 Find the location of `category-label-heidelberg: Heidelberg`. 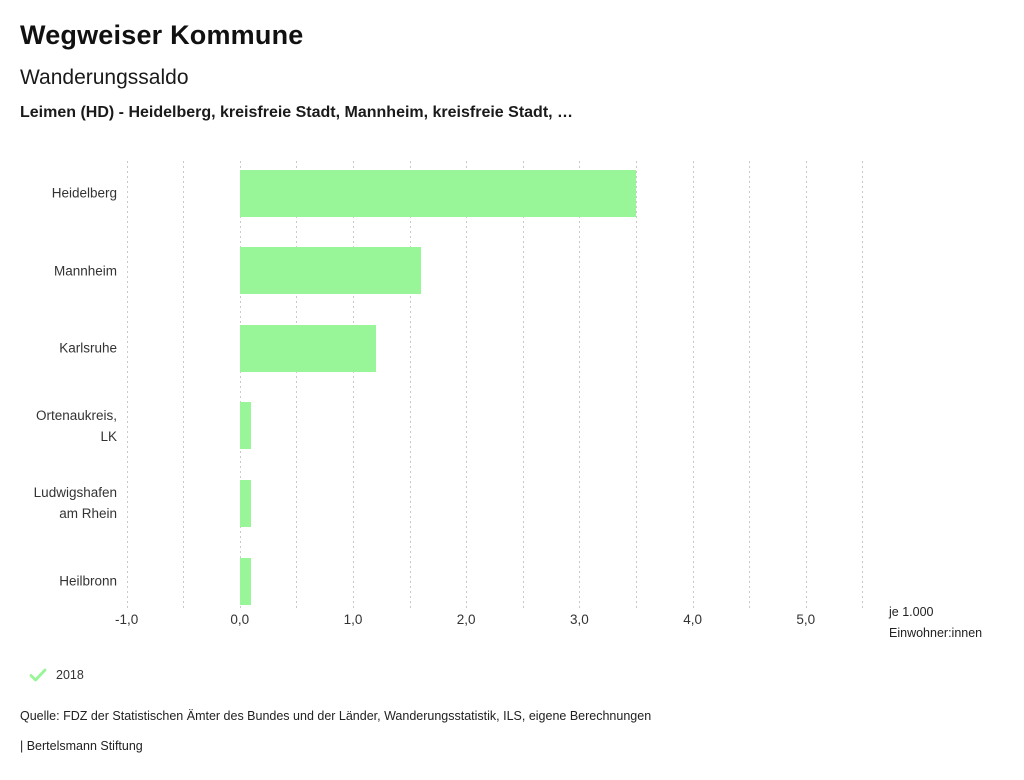

category-label-heidelberg: Heidelberg is located at coordinates (84, 193).